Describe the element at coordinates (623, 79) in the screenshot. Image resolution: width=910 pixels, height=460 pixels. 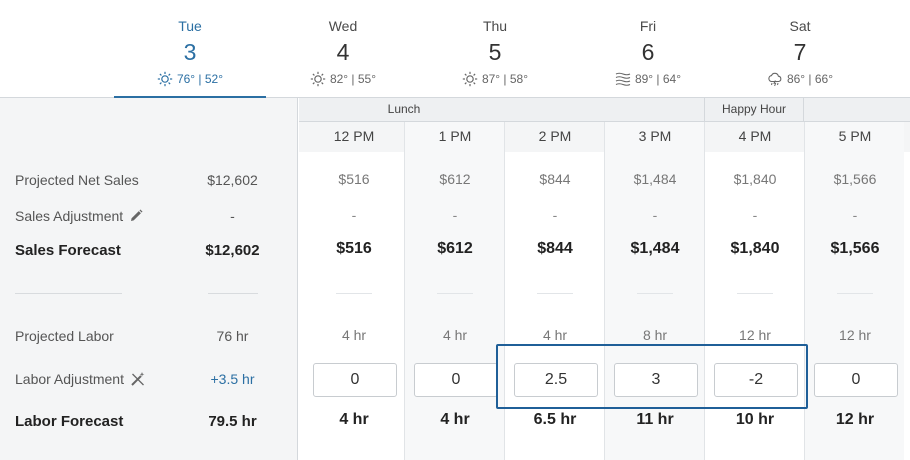
I see `haze-icon` at that location.